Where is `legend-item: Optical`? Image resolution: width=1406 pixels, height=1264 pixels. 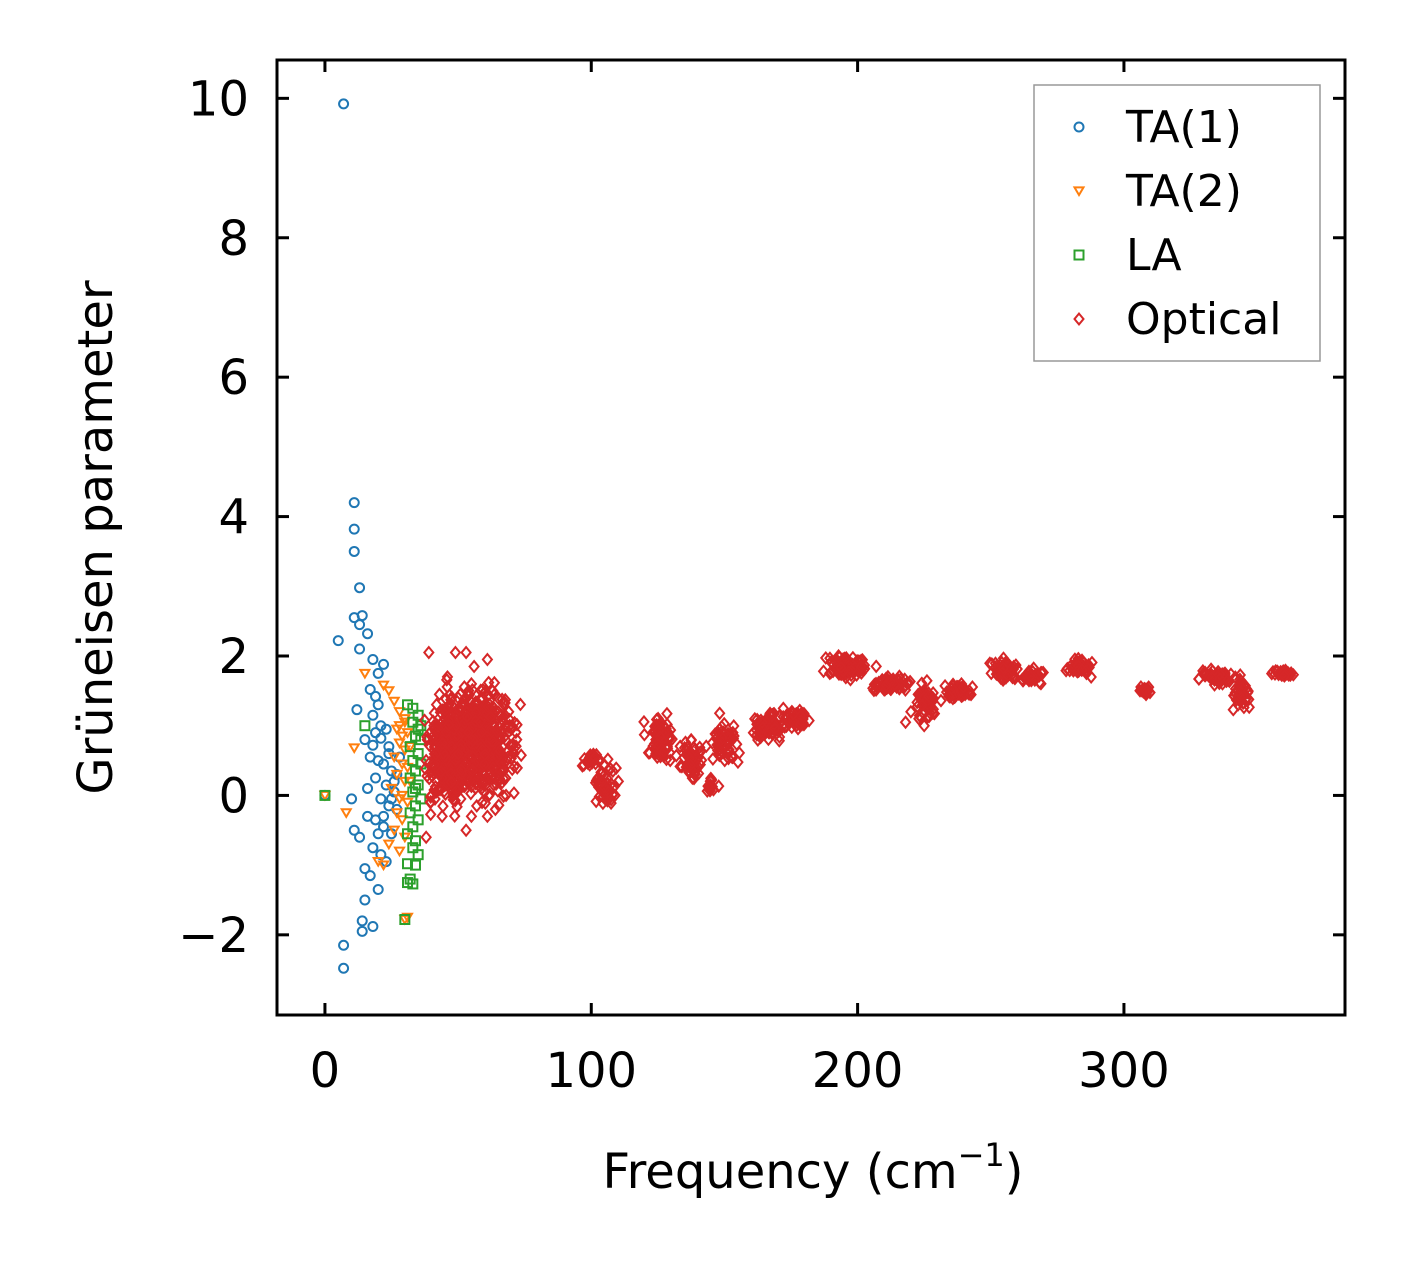 legend-item: Optical is located at coordinates (1177, 319).